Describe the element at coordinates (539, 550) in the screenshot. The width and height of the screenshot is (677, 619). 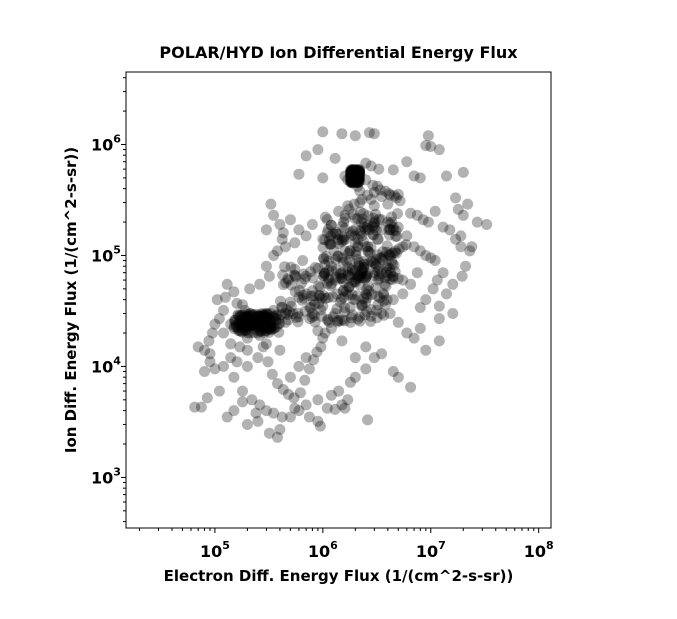
I see `x-tick-label: 108` at that location.